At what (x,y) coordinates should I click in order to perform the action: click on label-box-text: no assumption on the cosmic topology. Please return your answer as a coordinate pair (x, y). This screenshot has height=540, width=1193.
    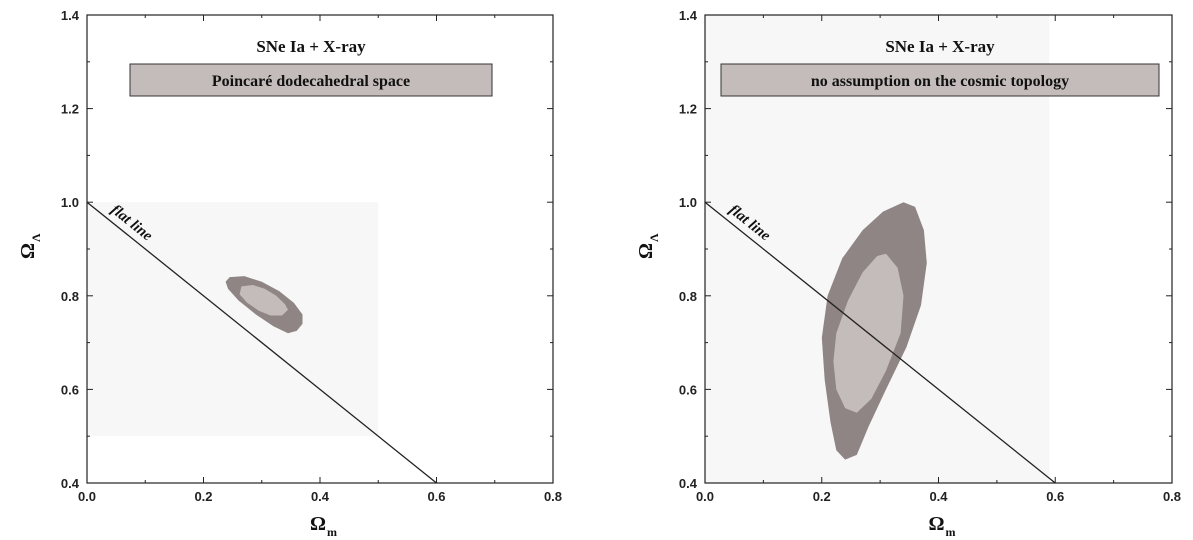
    Looking at the image, I should click on (940, 81).